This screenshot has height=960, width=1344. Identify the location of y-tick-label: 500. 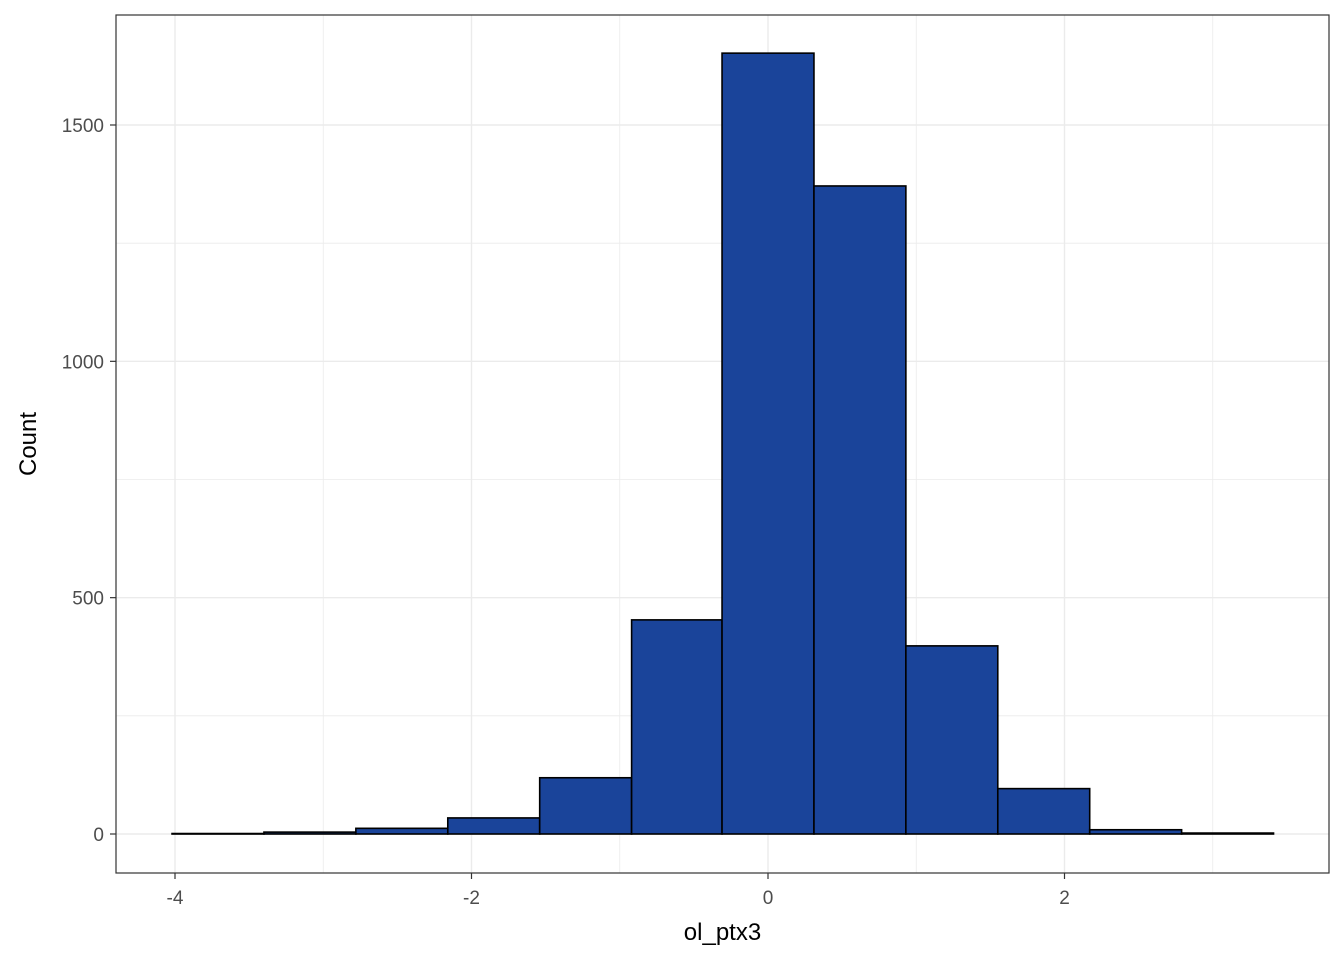
(88, 599).